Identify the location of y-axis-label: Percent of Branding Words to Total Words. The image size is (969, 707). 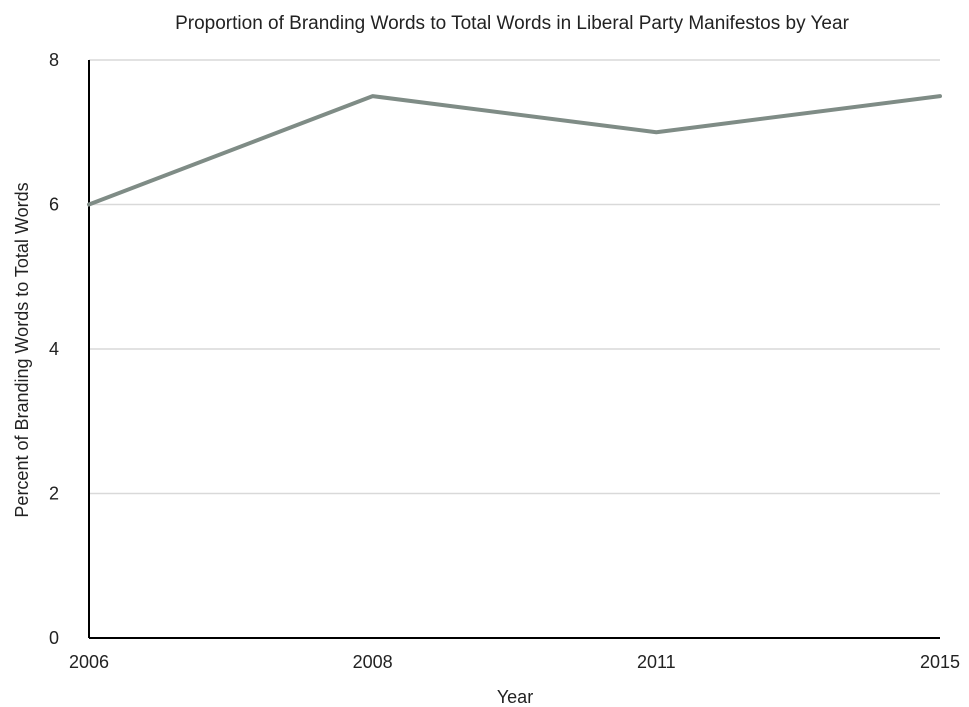
(22, 349).